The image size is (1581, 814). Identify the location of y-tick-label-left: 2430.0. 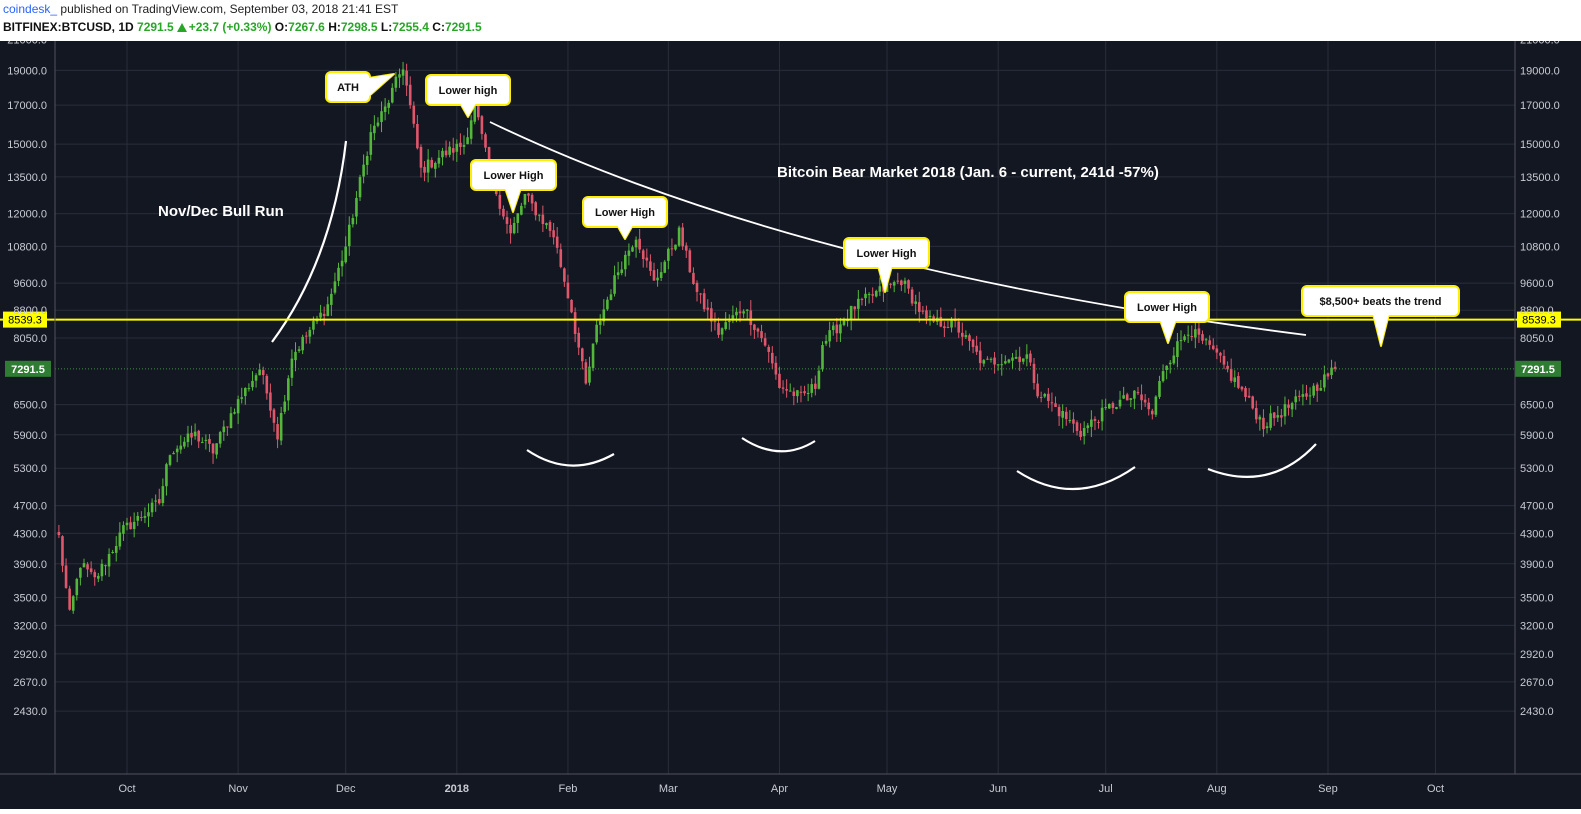
(30, 712).